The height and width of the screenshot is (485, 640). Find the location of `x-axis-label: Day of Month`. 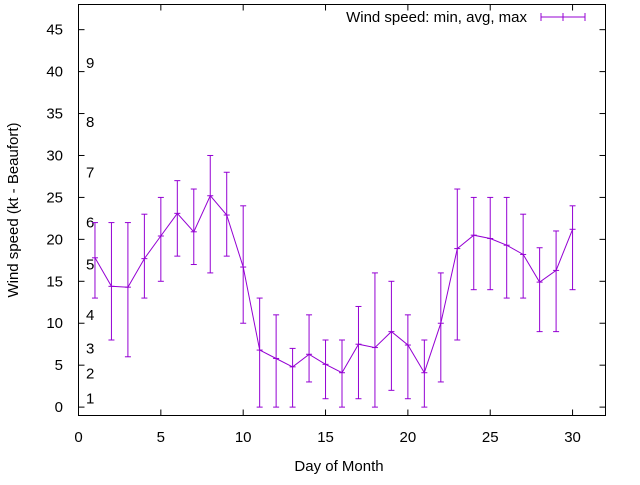

x-axis-label: Day of Month is located at coordinates (338, 466).